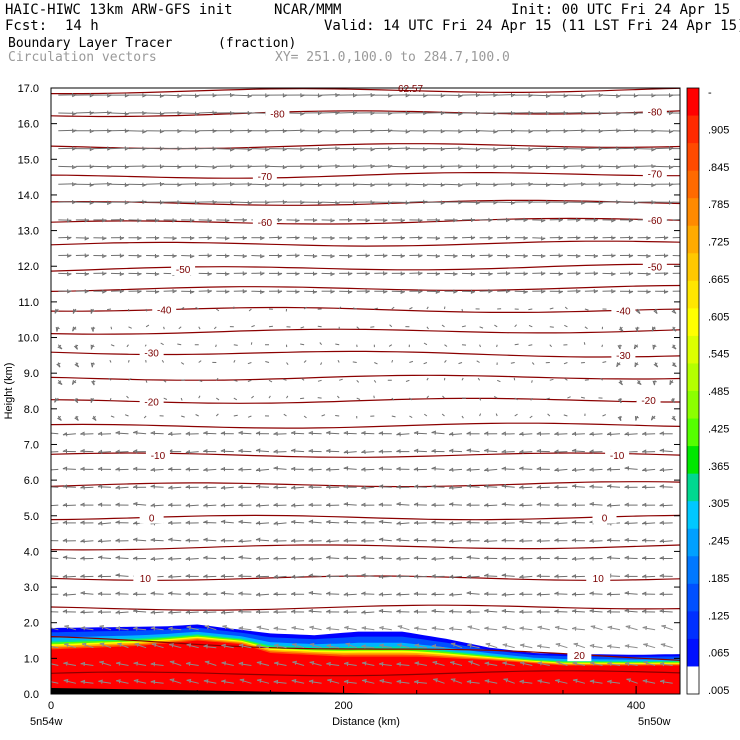  I want to click on x-axis: 0 200 400, so click(346, 699).